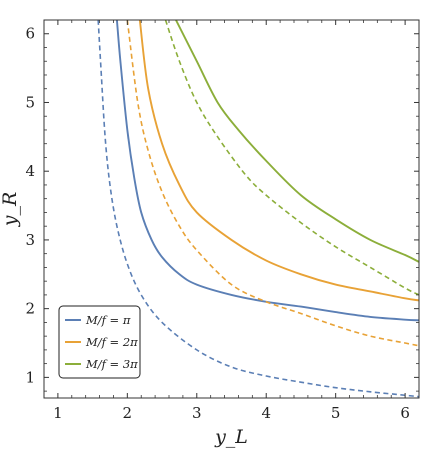  What do you see at coordinates (108, 320) in the screenshot?
I see `legend-label: M/f = π` at bounding box center [108, 320].